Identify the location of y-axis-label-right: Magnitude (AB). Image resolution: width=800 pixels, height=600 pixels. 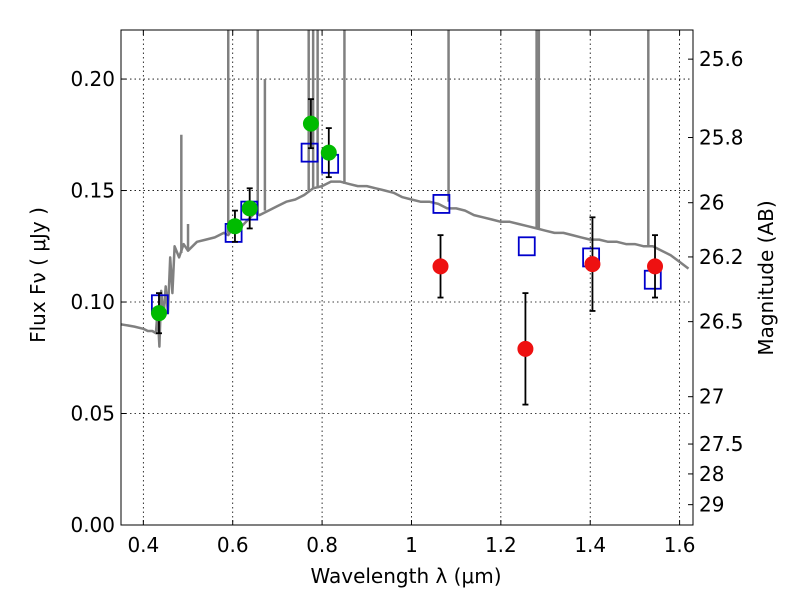
(766, 277).